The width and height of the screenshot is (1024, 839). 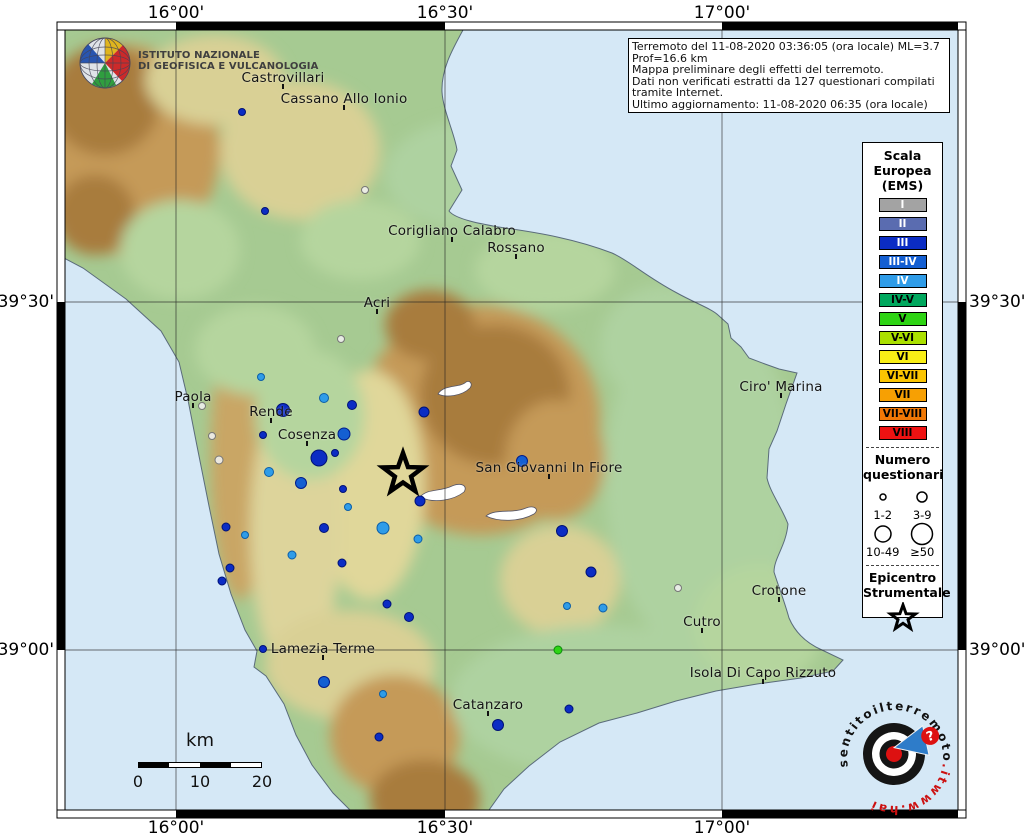 I want to click on ems-level-row: VIII, so click(x=902, y=433).